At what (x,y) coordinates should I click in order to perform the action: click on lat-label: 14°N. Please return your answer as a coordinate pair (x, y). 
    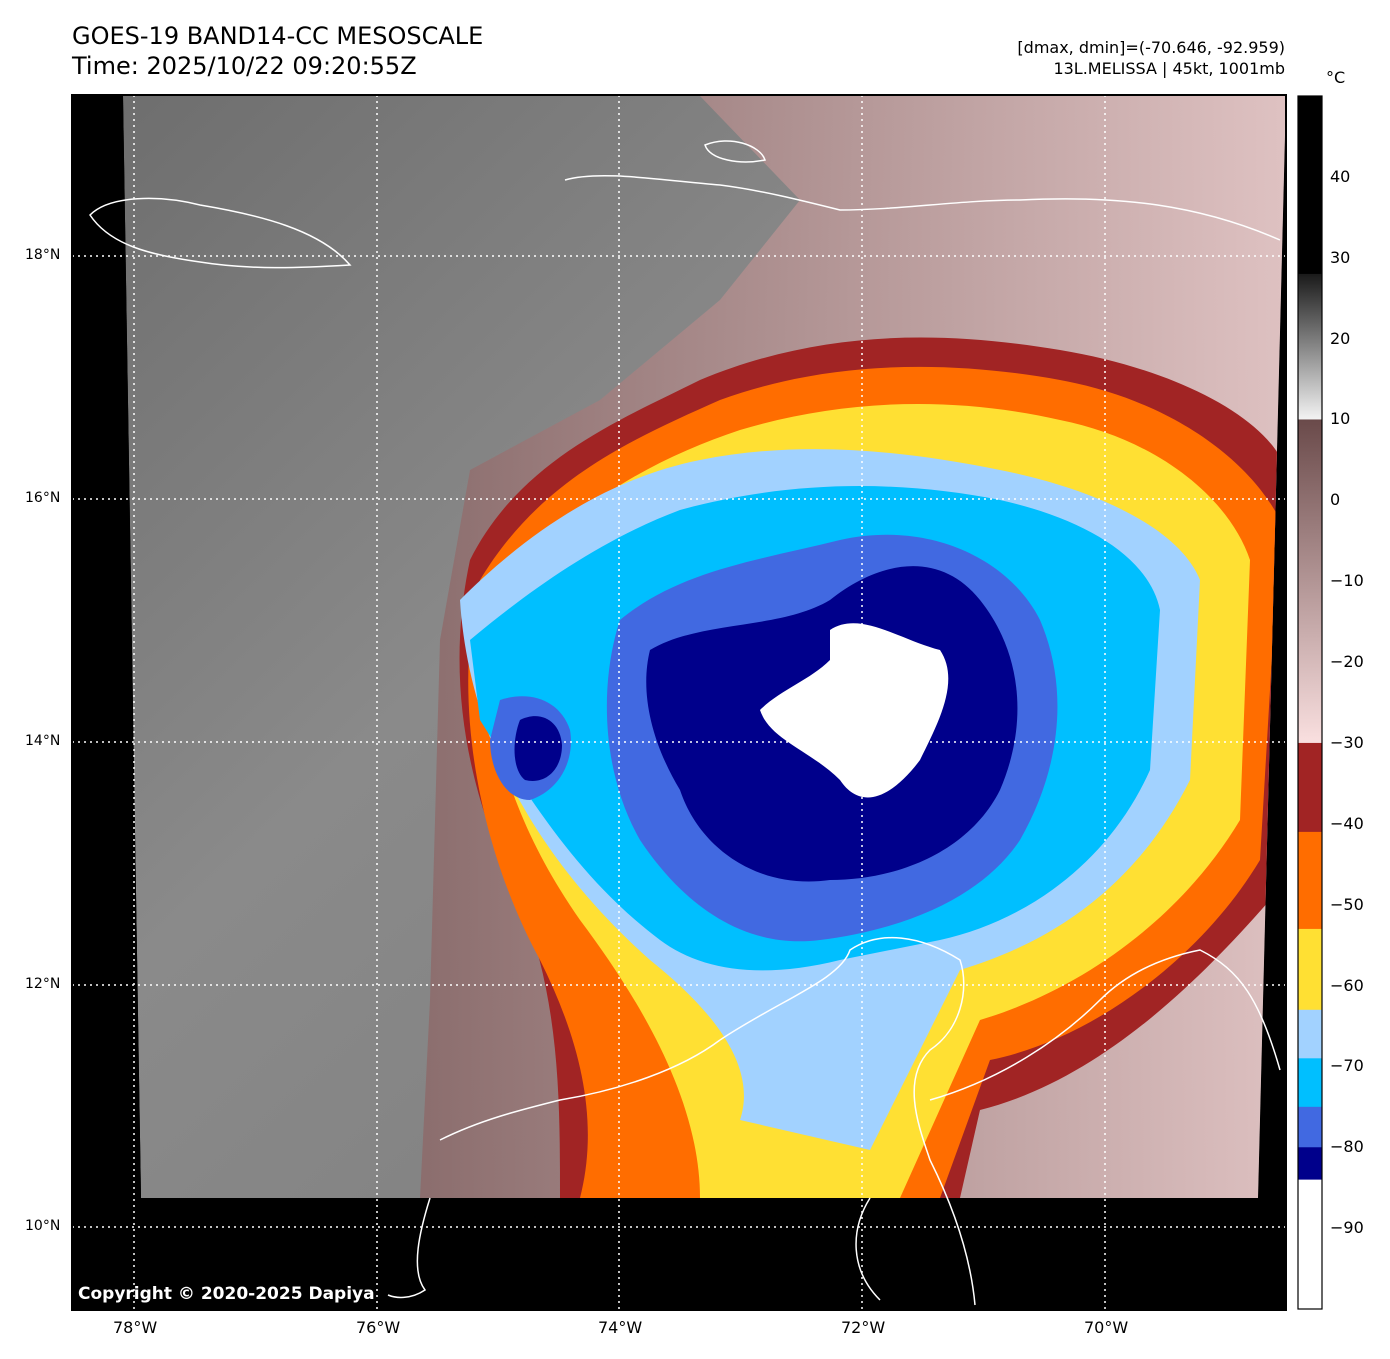
    Looking at the image, I should click on (43, 741).